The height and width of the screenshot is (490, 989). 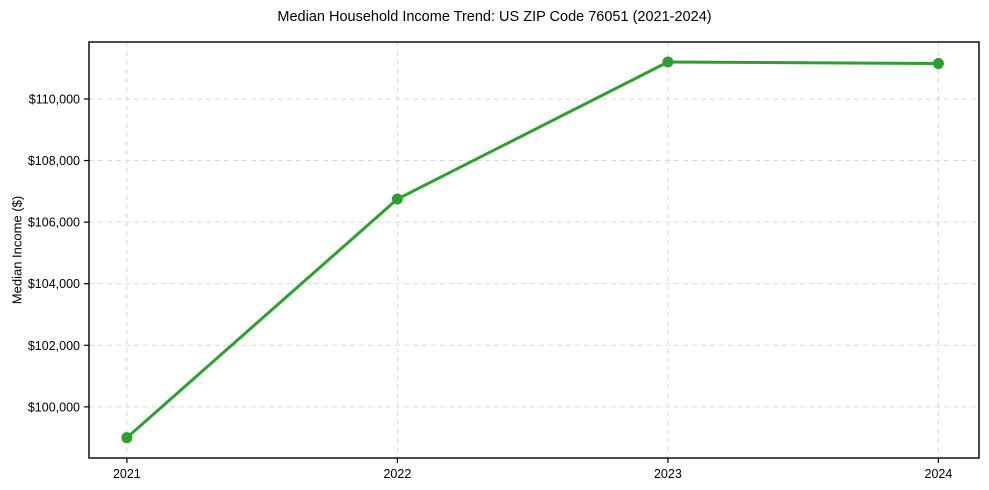 What do you see at coordinates (54, 223) in the screenshot?
I see `y-tick-label: $106,000` at bounding box center [54, 223].